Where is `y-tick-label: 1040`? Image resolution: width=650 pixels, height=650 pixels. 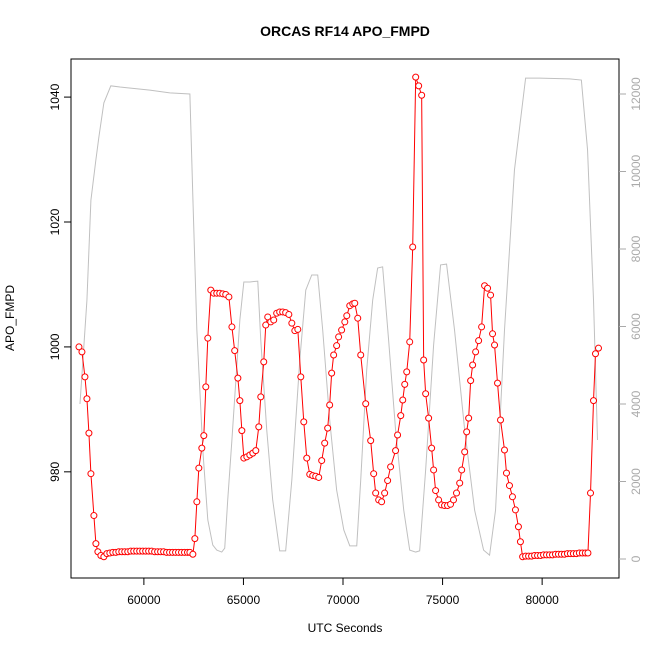 y-tick-label: 1040 is located at coordinates (55, 96).